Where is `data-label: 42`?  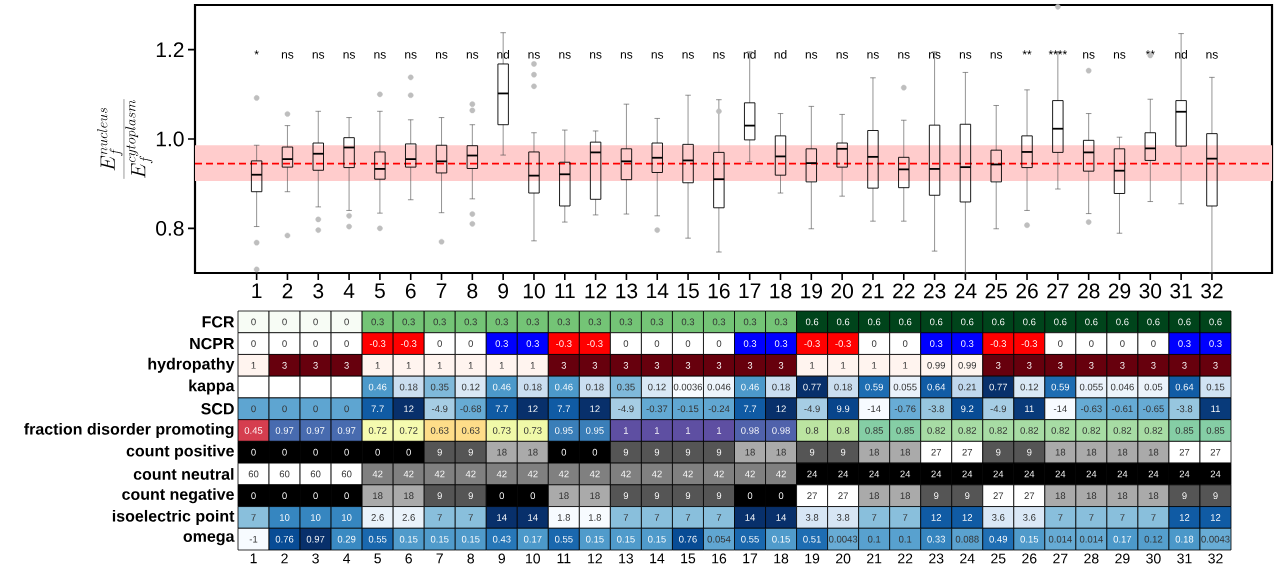
data-label: 42 is located at coordinates (563, 474).